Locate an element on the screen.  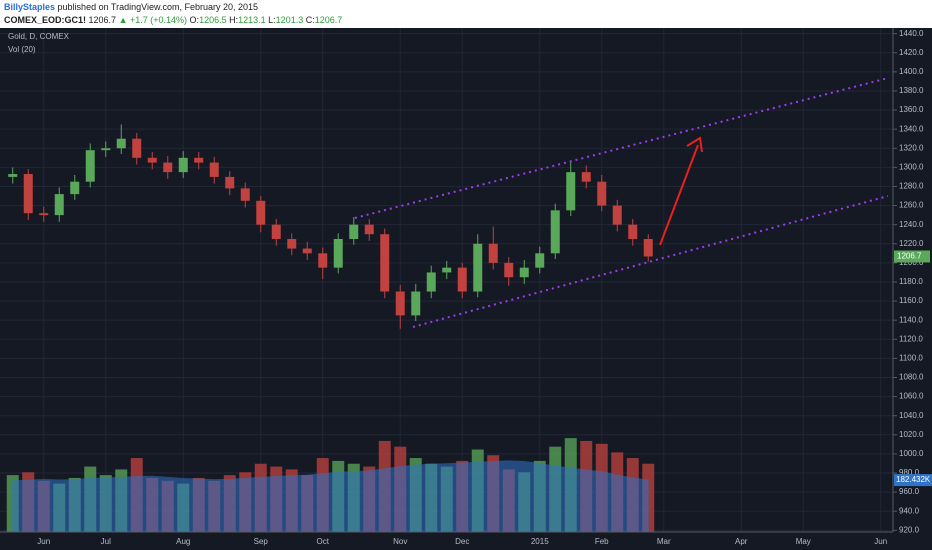
ohlc-value: 1206.7 is located at coordinates (328, 20).